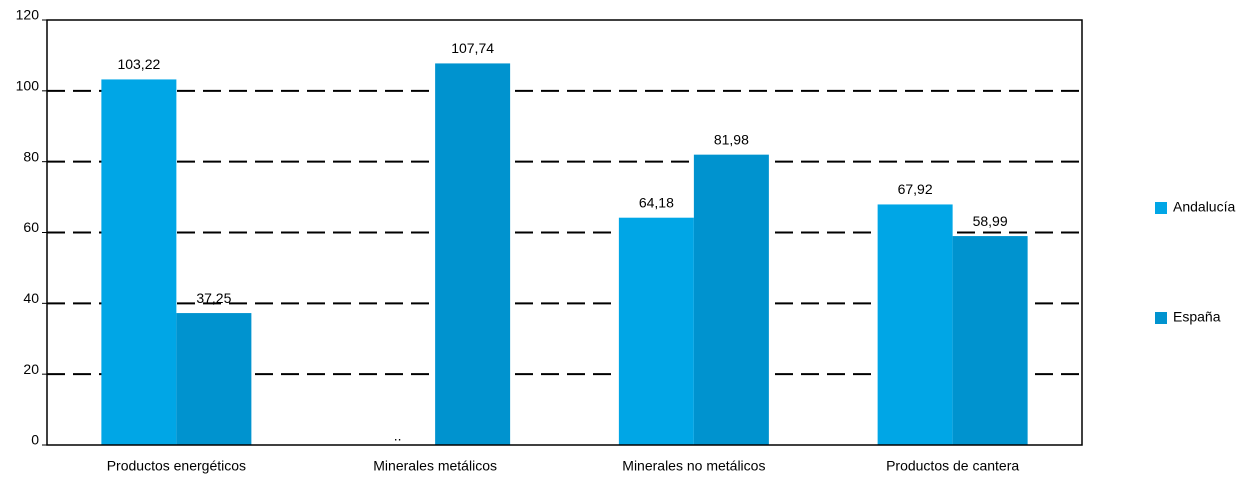 The height and width of the screenshot is (478, 1254). I want to click on x-tick-label: Minerales metálicos, so click(435, 466).